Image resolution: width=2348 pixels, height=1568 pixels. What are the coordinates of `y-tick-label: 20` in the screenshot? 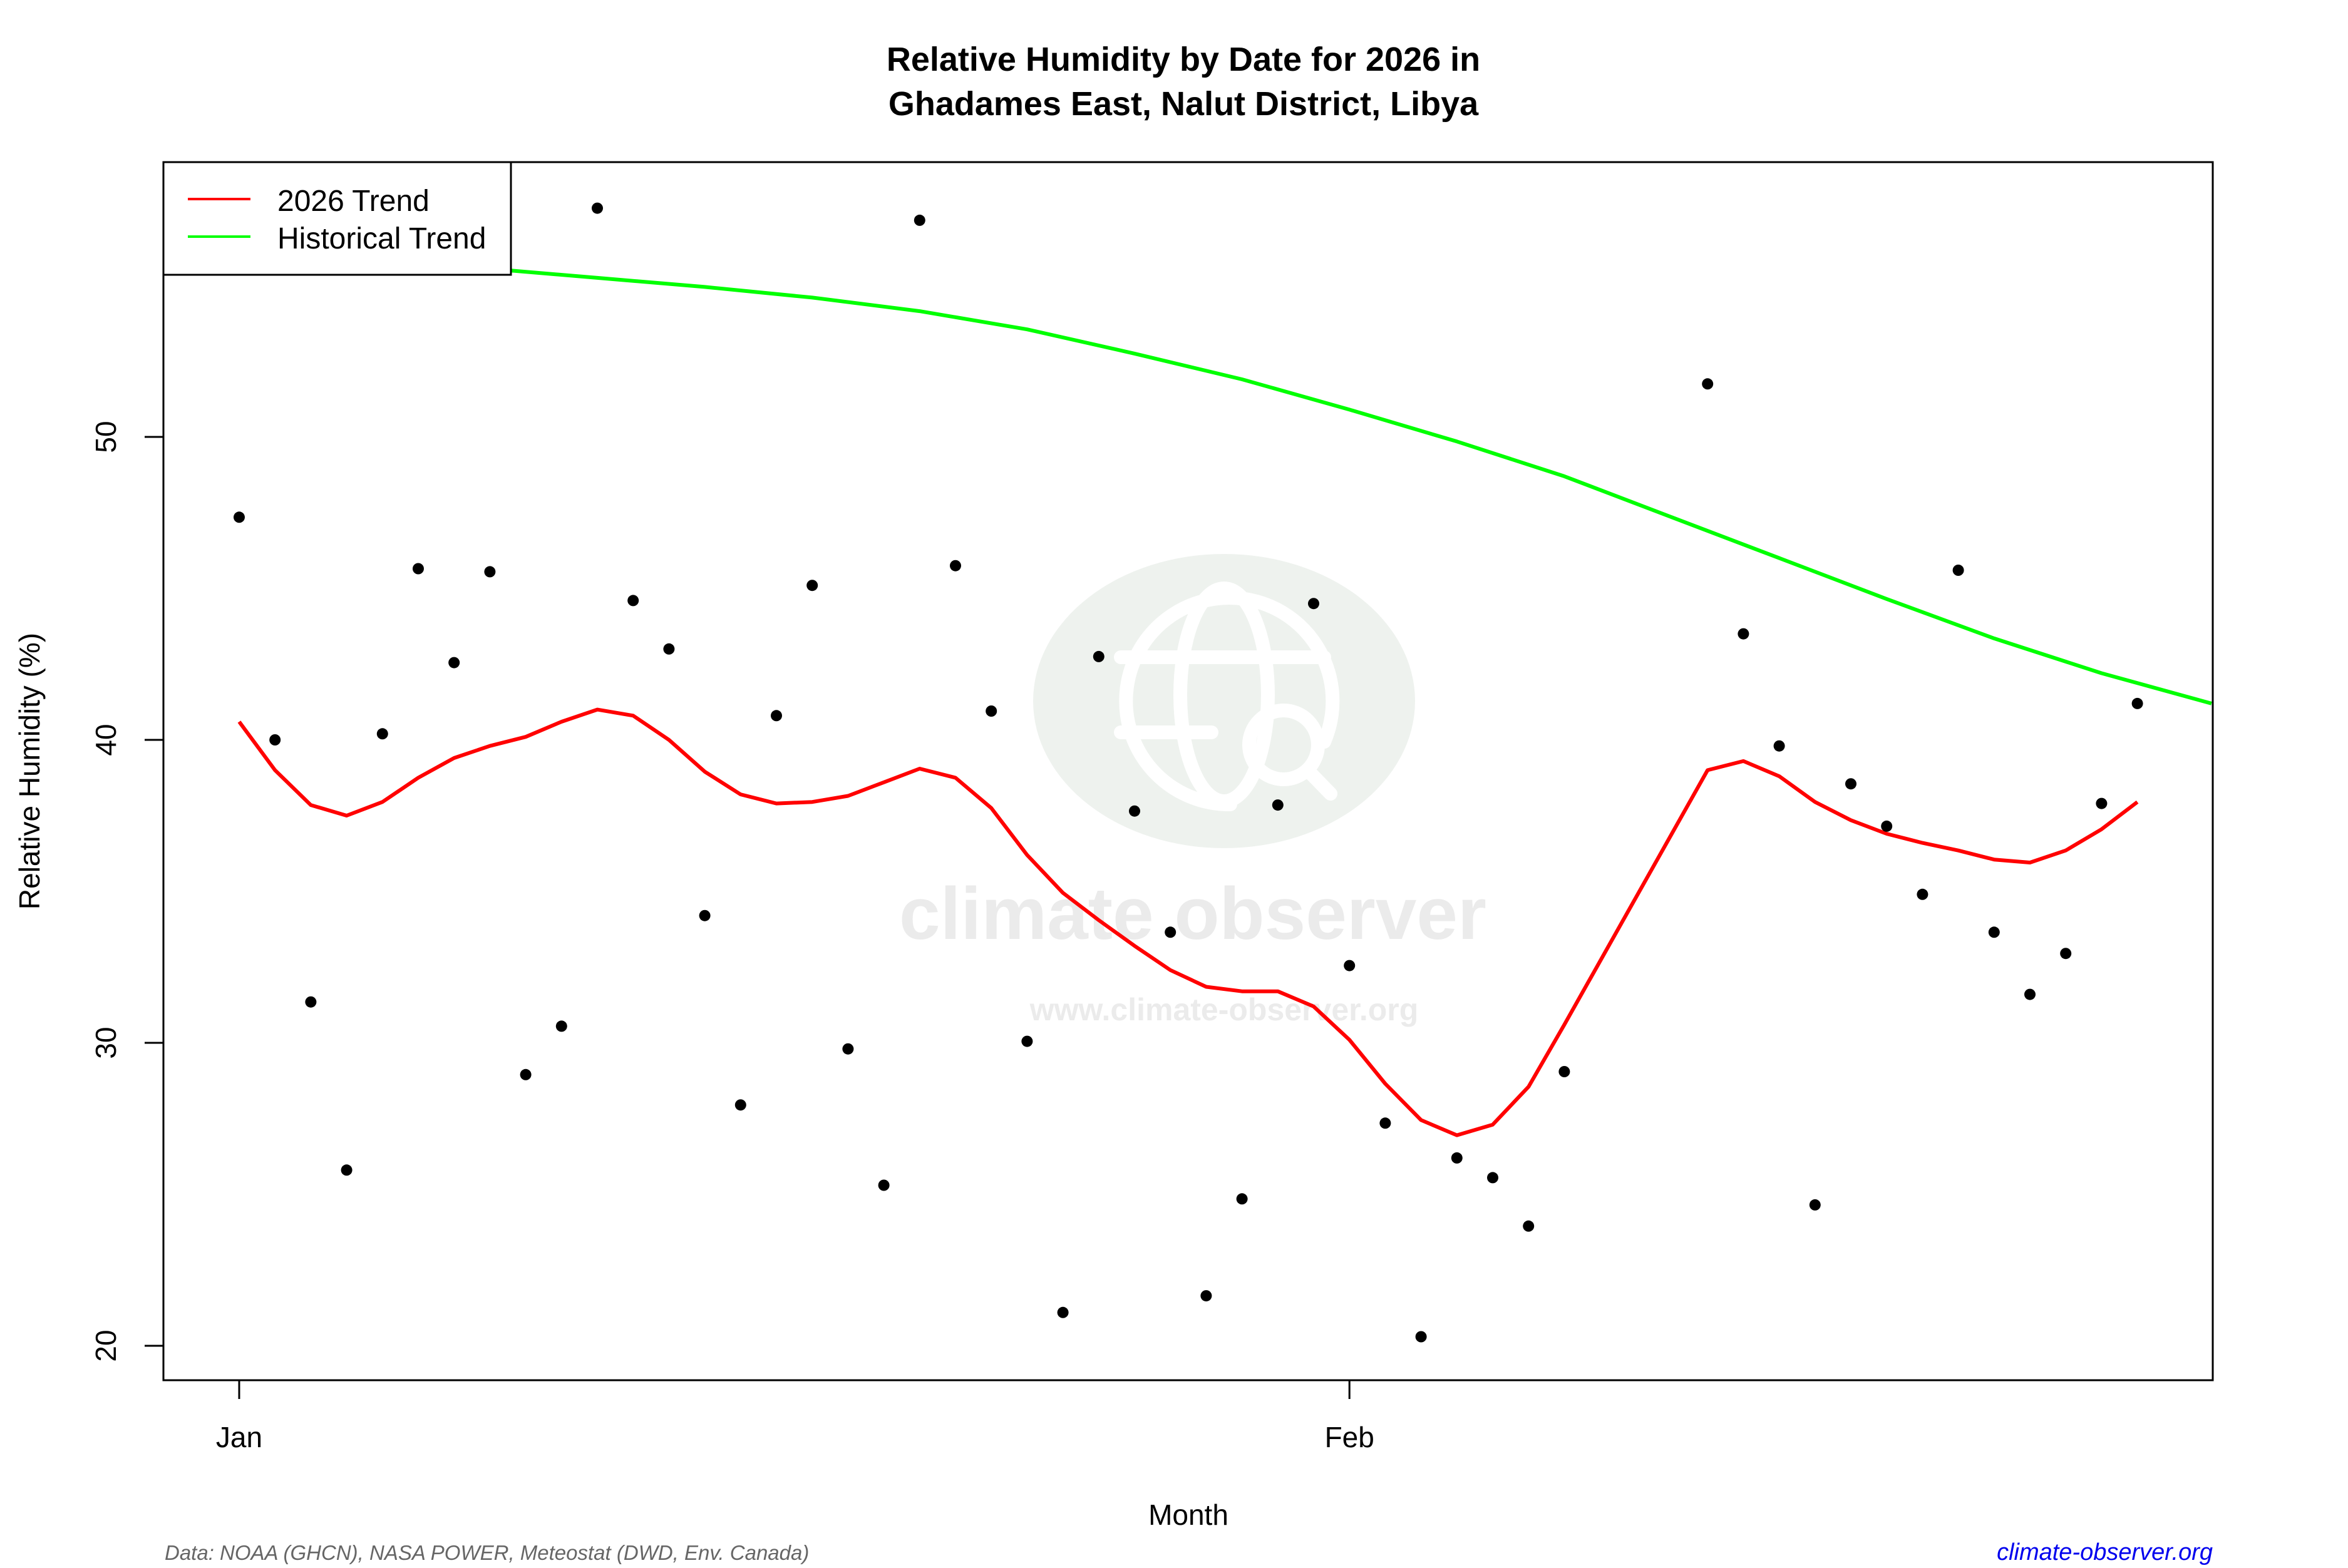 It's located at (106, 1345).